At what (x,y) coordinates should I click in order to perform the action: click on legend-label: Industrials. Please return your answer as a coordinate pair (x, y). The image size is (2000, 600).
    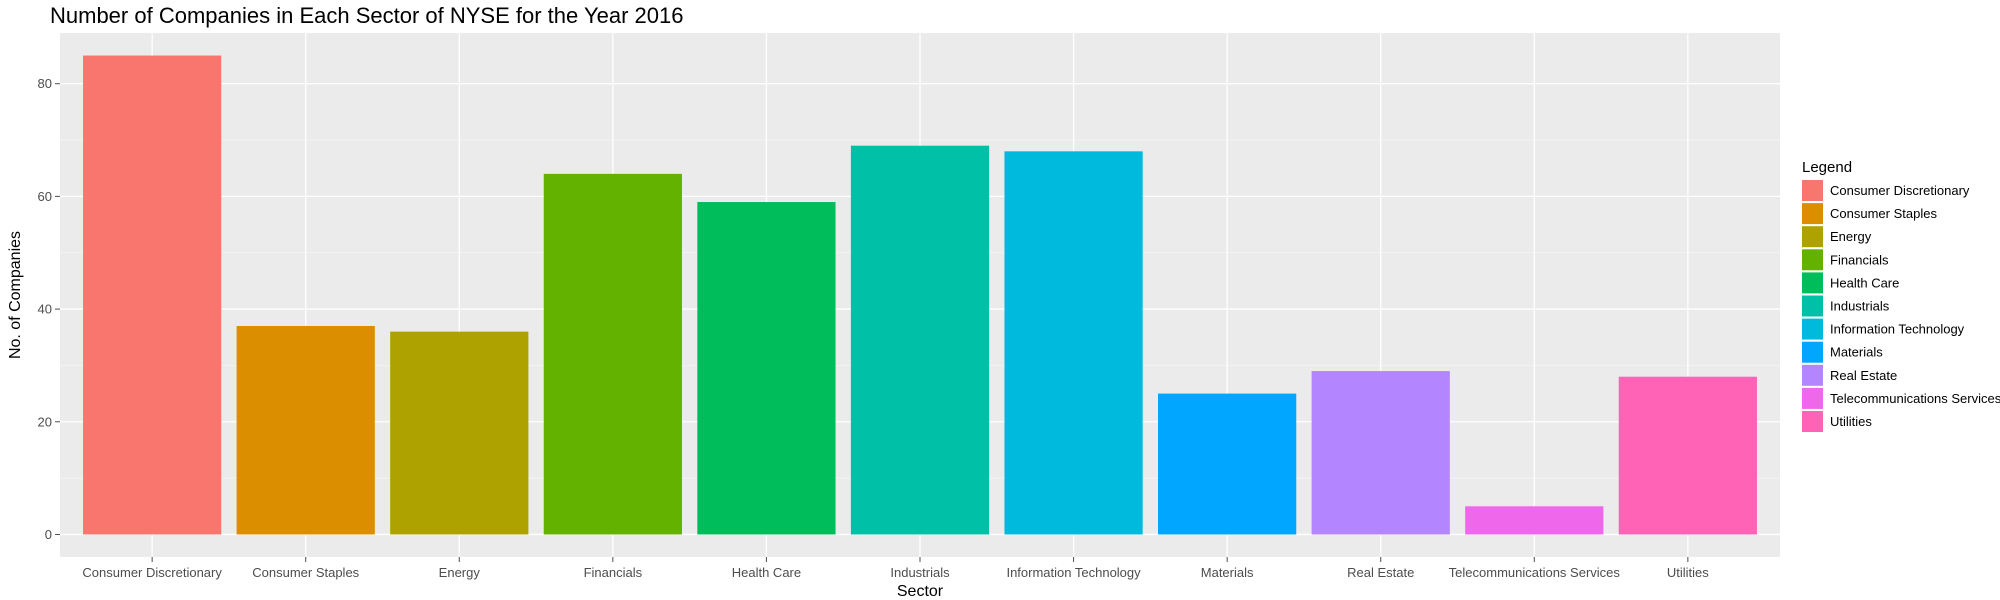
    Looking at the image, I should click on (1860, 306).